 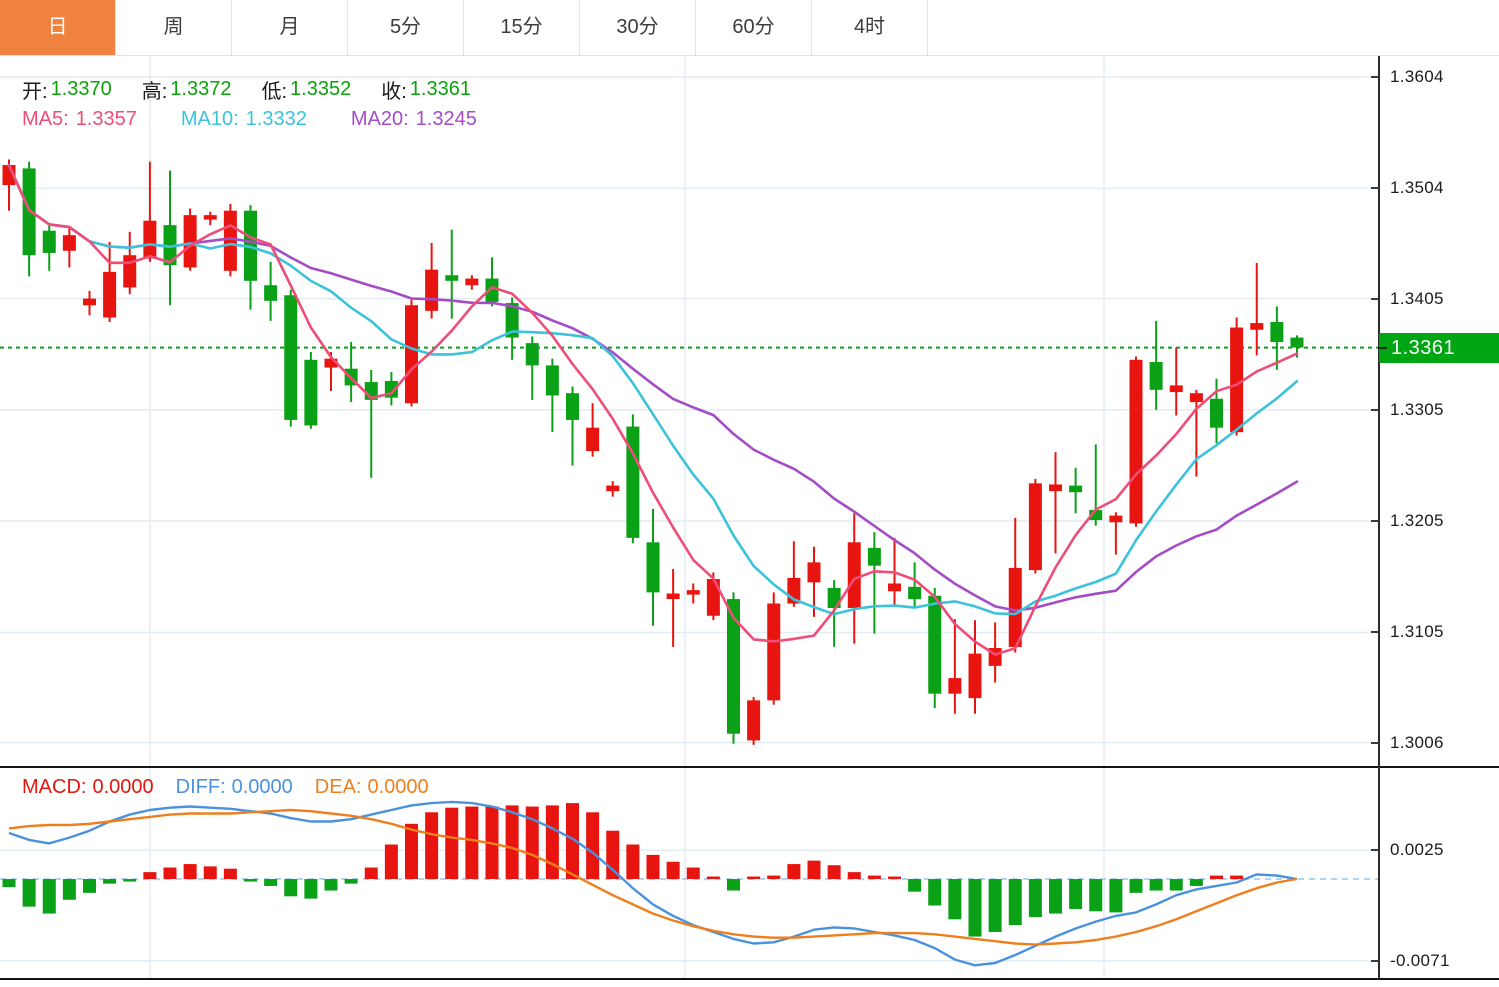 I want to click on tab-m15: 15分, so click(x=522, y=27).